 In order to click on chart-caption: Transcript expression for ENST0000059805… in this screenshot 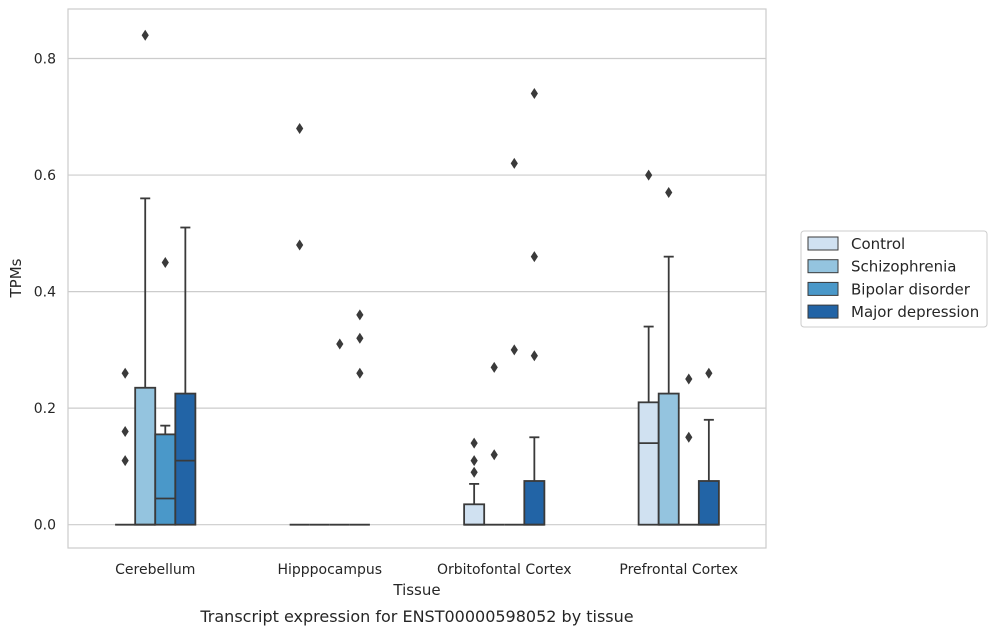, I will do `click(416, 616)`.